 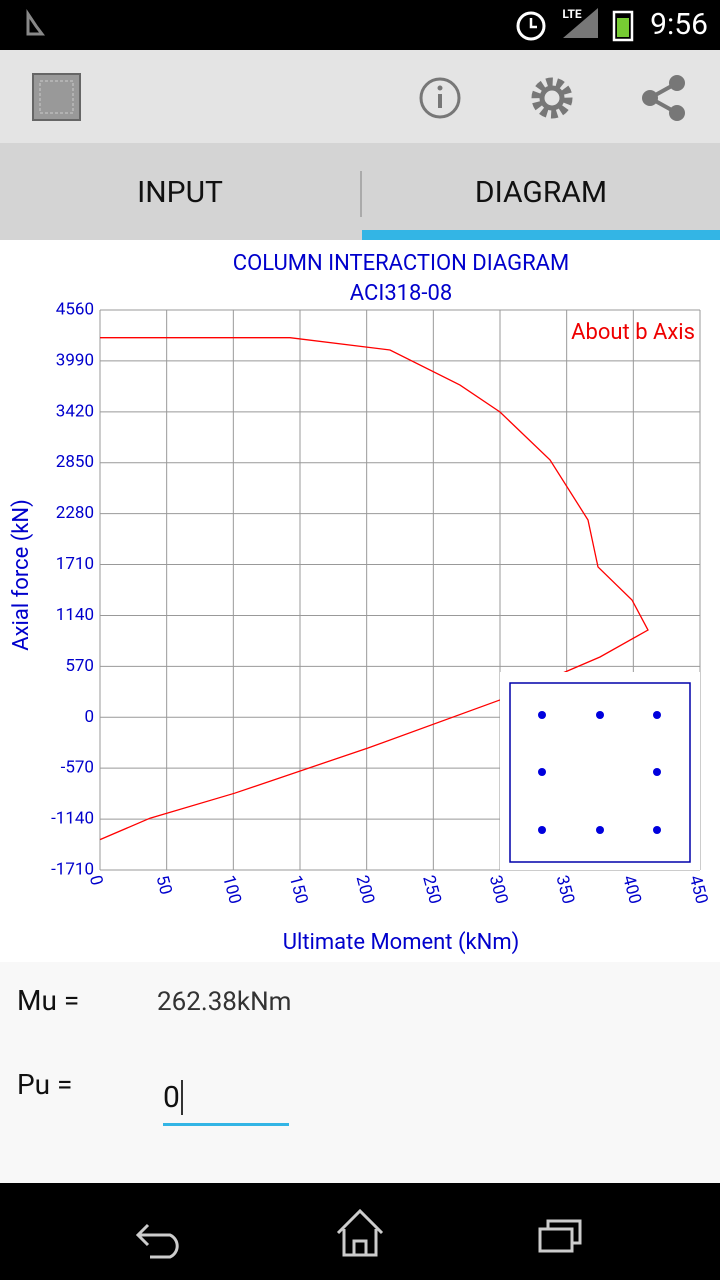 I want to click on tab-diagram: DIAGRAM, so click(x=541, y=192).